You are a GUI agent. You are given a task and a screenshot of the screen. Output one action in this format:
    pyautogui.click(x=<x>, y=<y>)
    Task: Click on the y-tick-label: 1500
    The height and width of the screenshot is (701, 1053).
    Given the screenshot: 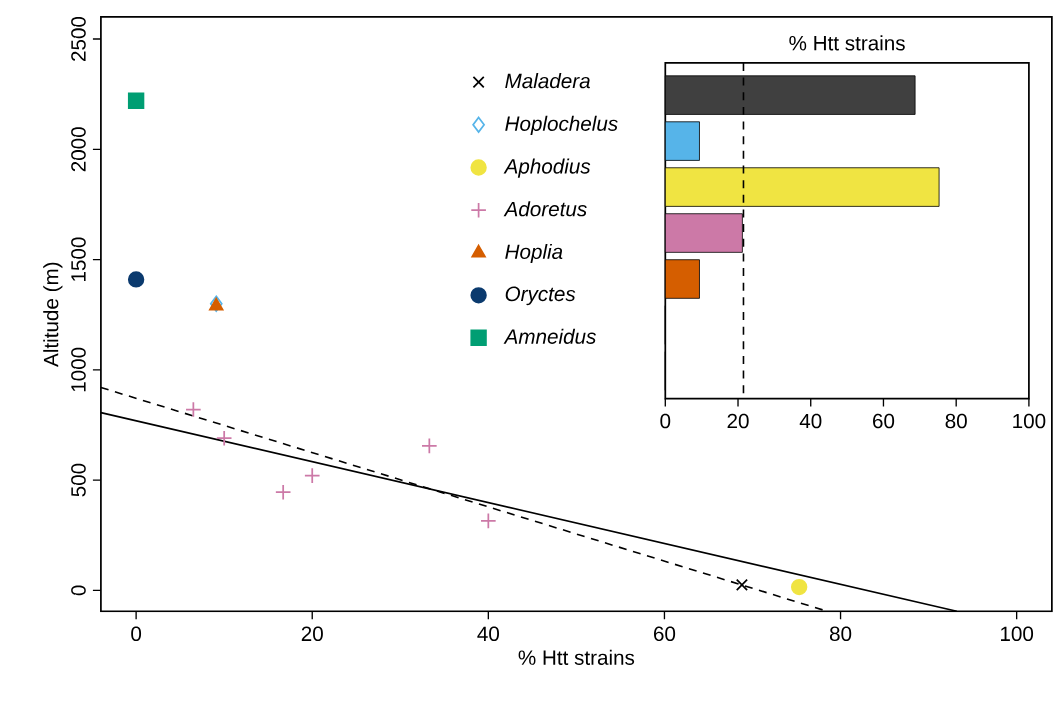 What is the action you would take?
    pyautogui.click(x=78, y=259)
    